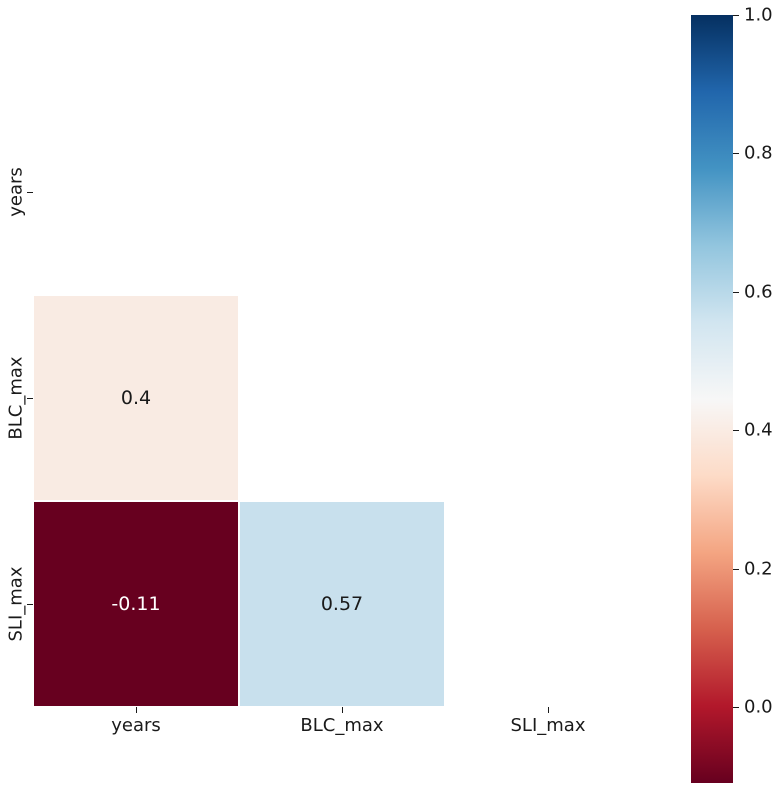 The height and width of the screenshot is (795, 772). Describe the element at coordinates (758, 707) in the screenshot. I see `colorbar-tick-label: 0.0` at that location.